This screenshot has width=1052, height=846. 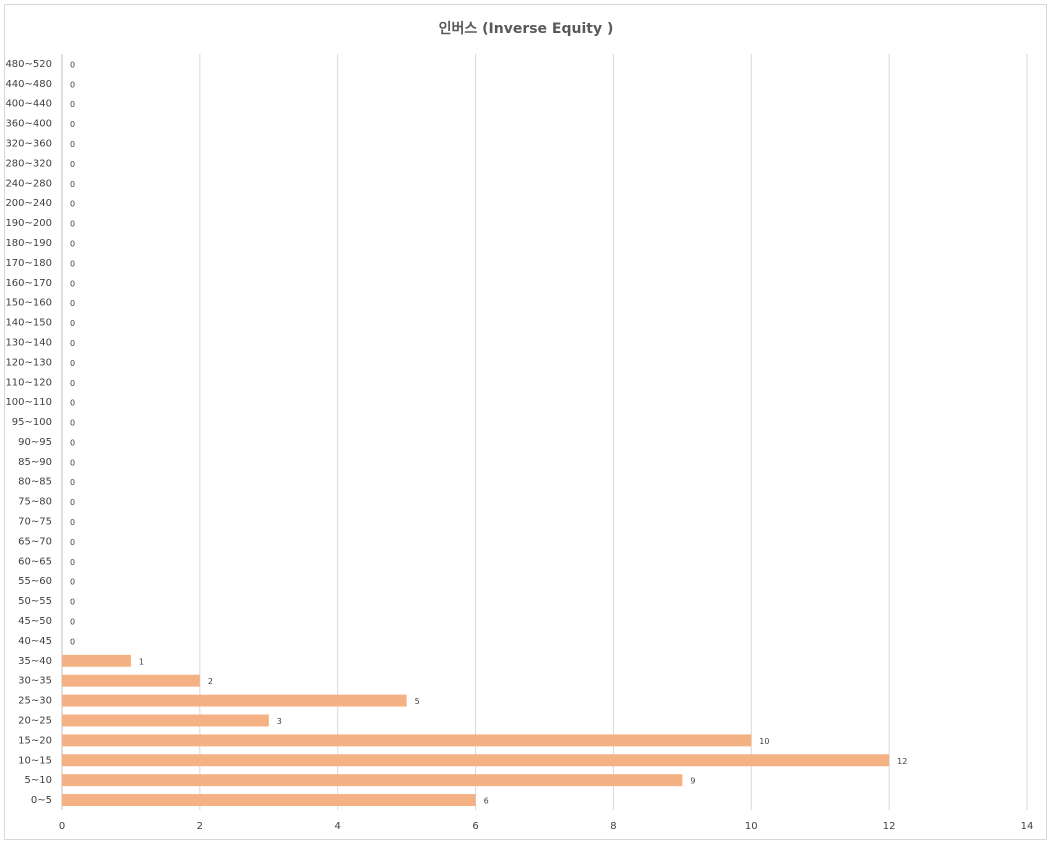 What do you see at coordinates (35, 740) in the screenshot?
I see `y-tick-label: 15~20` at bounding box center [35, 740].